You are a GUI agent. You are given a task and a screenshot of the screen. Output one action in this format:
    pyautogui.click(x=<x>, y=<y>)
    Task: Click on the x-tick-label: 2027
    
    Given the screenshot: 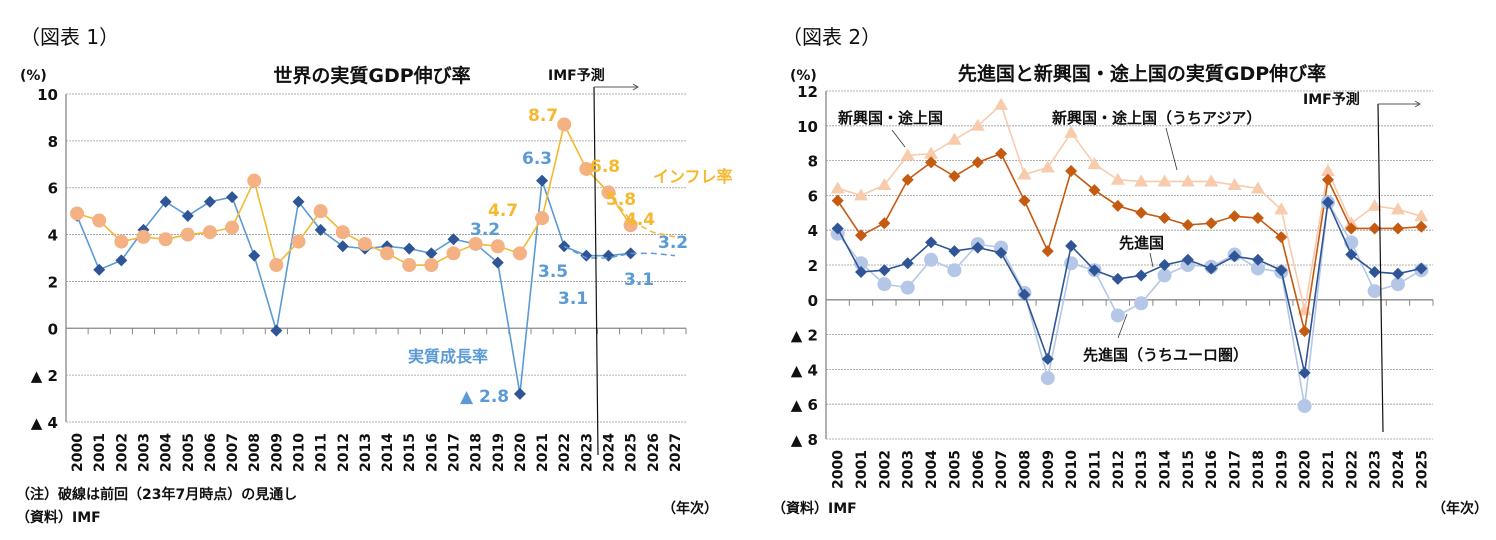 What is the action you would take?
    pyautogui.click(x=676, y=452)
    